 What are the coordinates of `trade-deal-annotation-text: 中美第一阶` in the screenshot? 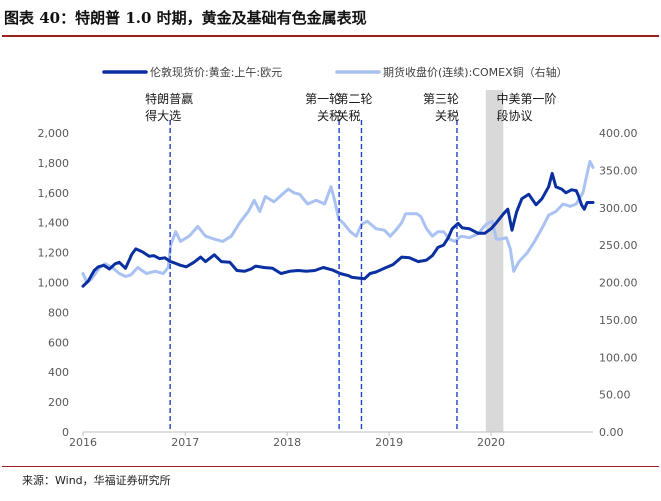 It's located at (527, 98).